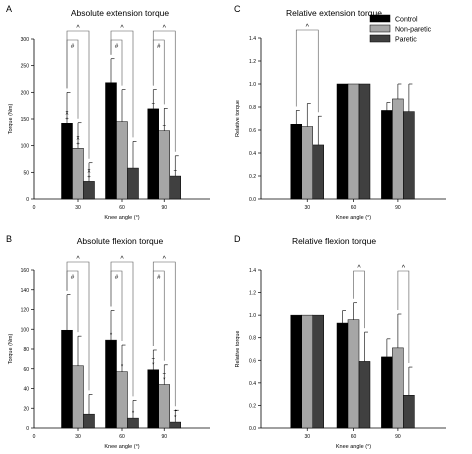 This screenshot has width=472, height=454. What do you see at coordinates (238, 349) in the screenshot?
I see `y-axis-label: Relative torque` at bounding box center [238, 349].